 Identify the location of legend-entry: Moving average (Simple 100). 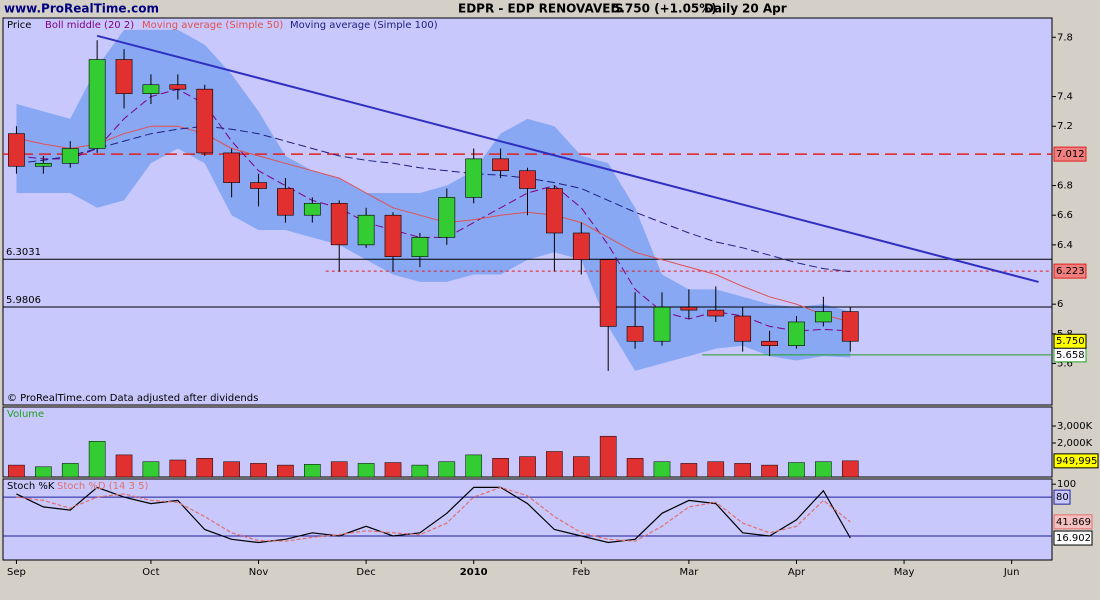
(364, 25).